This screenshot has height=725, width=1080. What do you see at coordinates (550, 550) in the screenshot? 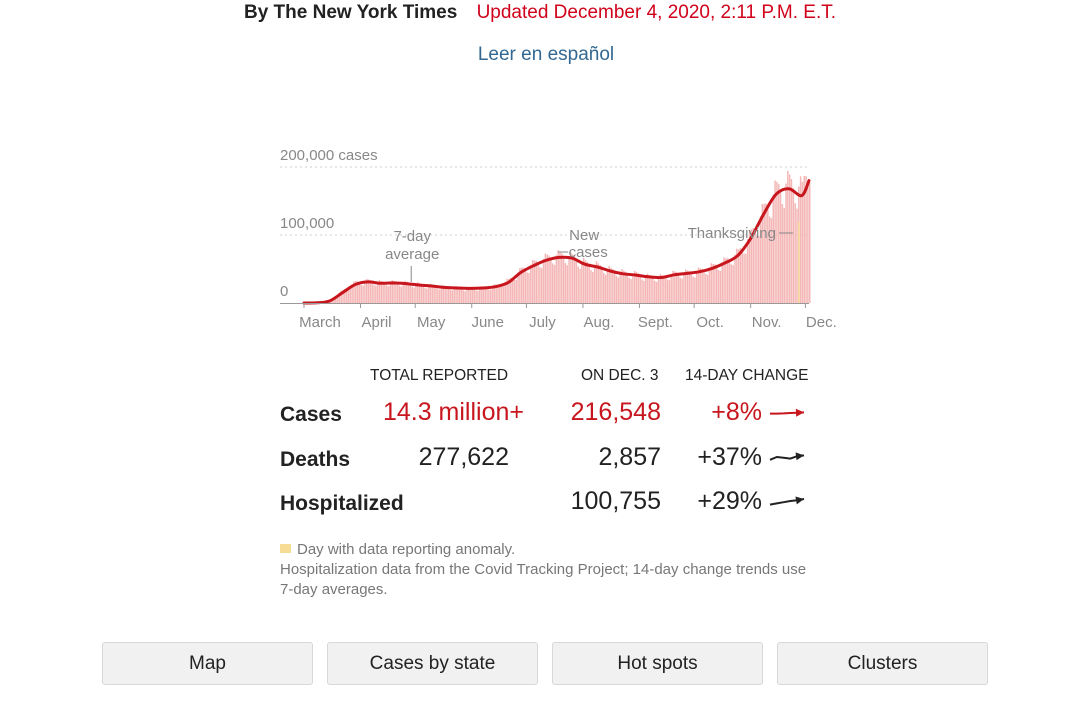
I see `anomaly-legend: Day with data reporting anomaly.` at bounding box center [550, 550].